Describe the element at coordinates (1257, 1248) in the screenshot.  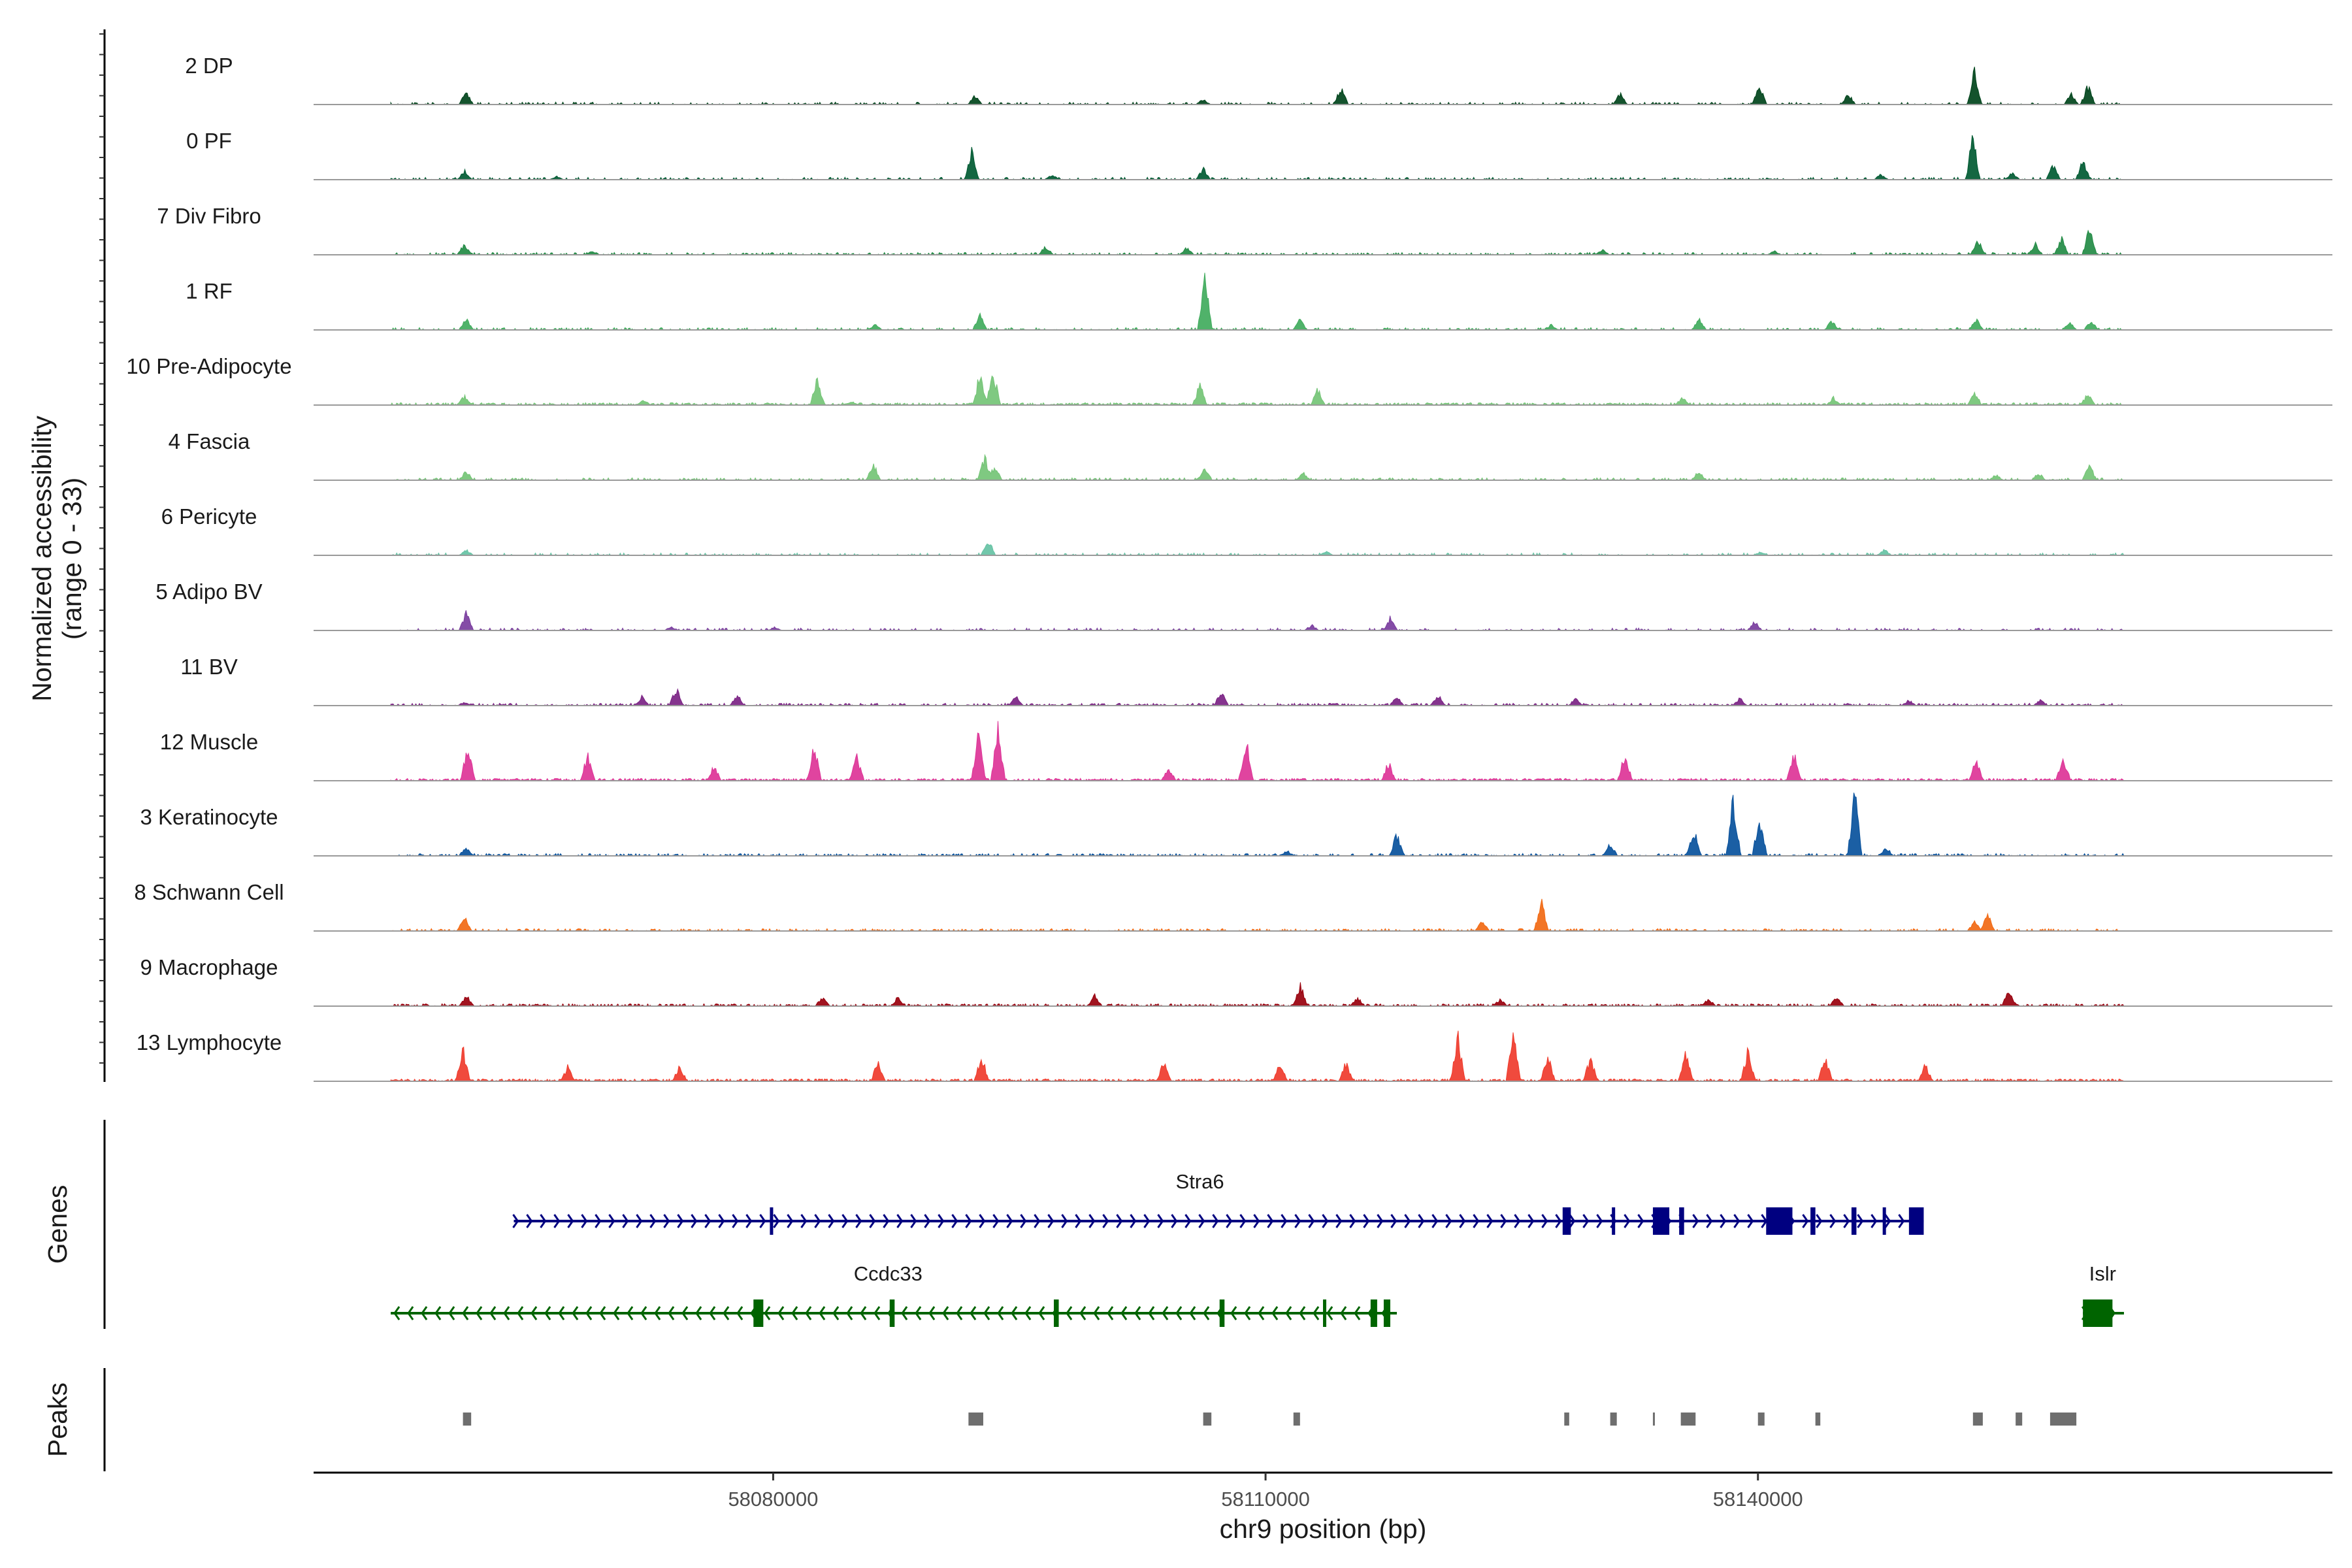
I see `genes-panel: Stra6 Ccdc33 Islr` at that location.